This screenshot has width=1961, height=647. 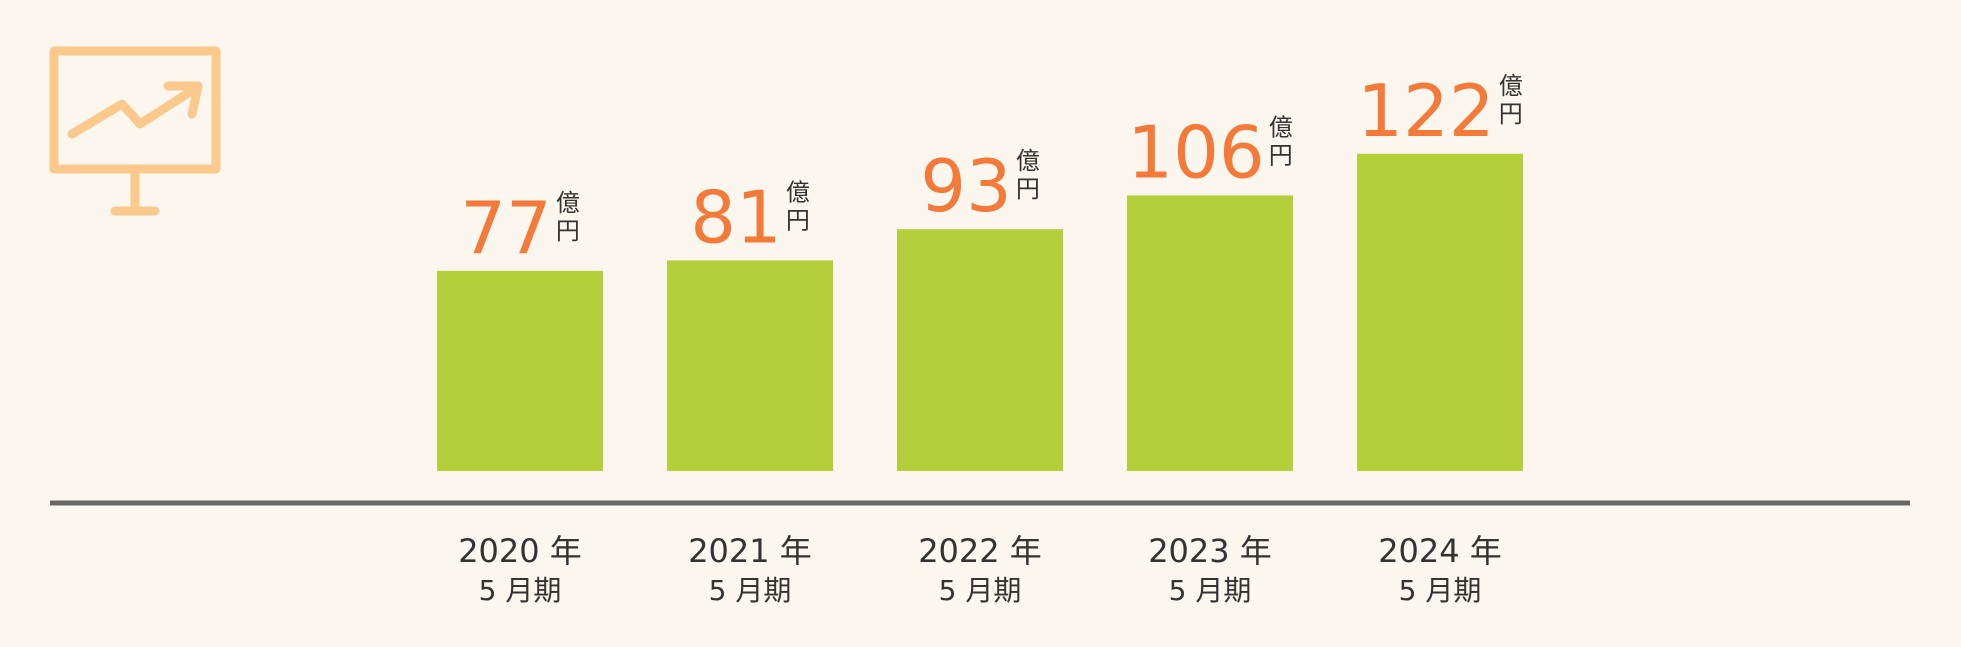 What do you see at coordinates (1210, 551) in the screenshot?
I see `x-tick-label: 2023 年` at bounding box center [1210, 551].